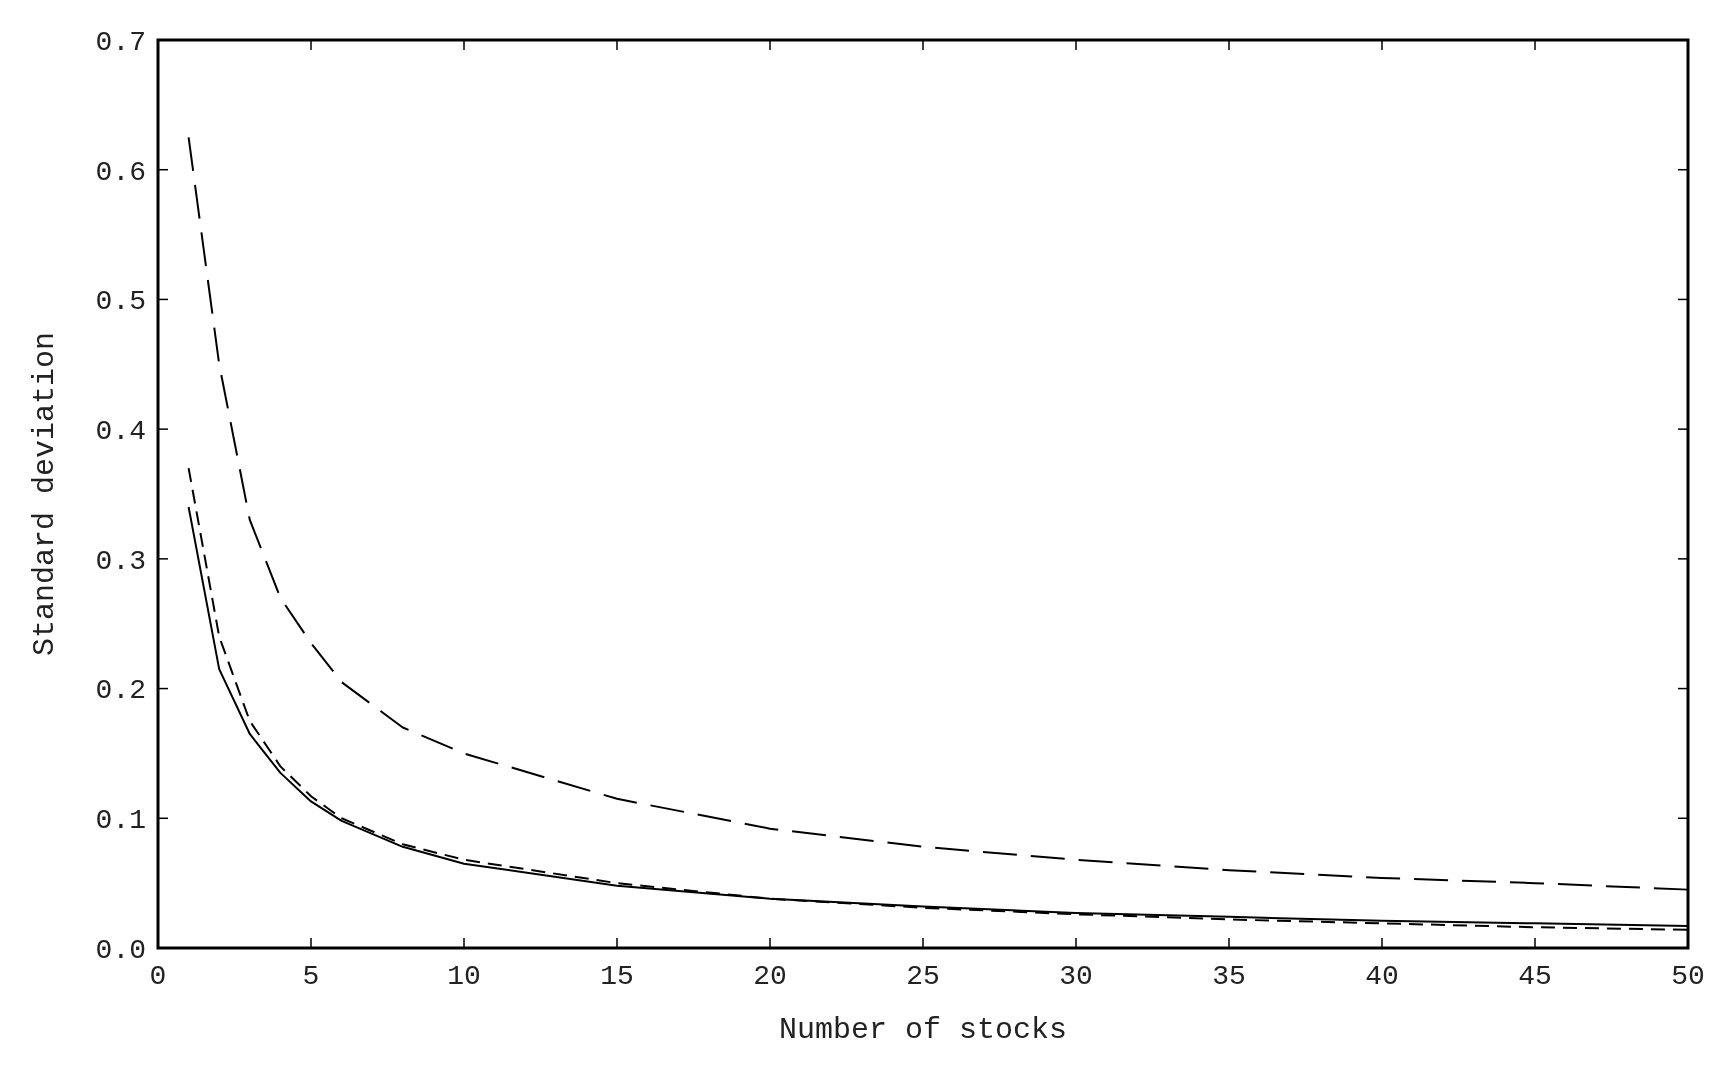 This screenshot has height=1068, width=1717. I want to click on x-tick-label: 45, so click(1535, 976).